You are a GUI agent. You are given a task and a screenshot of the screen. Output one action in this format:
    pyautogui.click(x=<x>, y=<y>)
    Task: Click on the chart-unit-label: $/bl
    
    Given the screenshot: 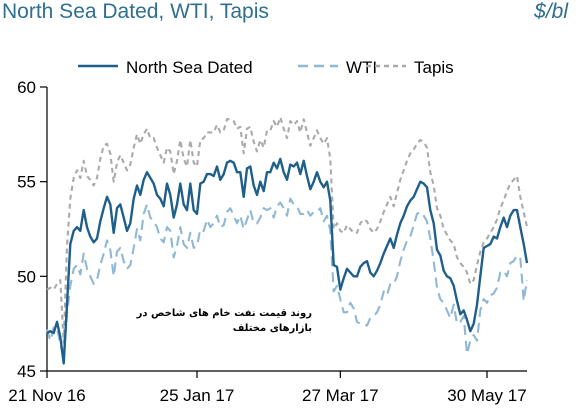 What is the action you would take?
    pyautogui.click(x=551, y=11)
    